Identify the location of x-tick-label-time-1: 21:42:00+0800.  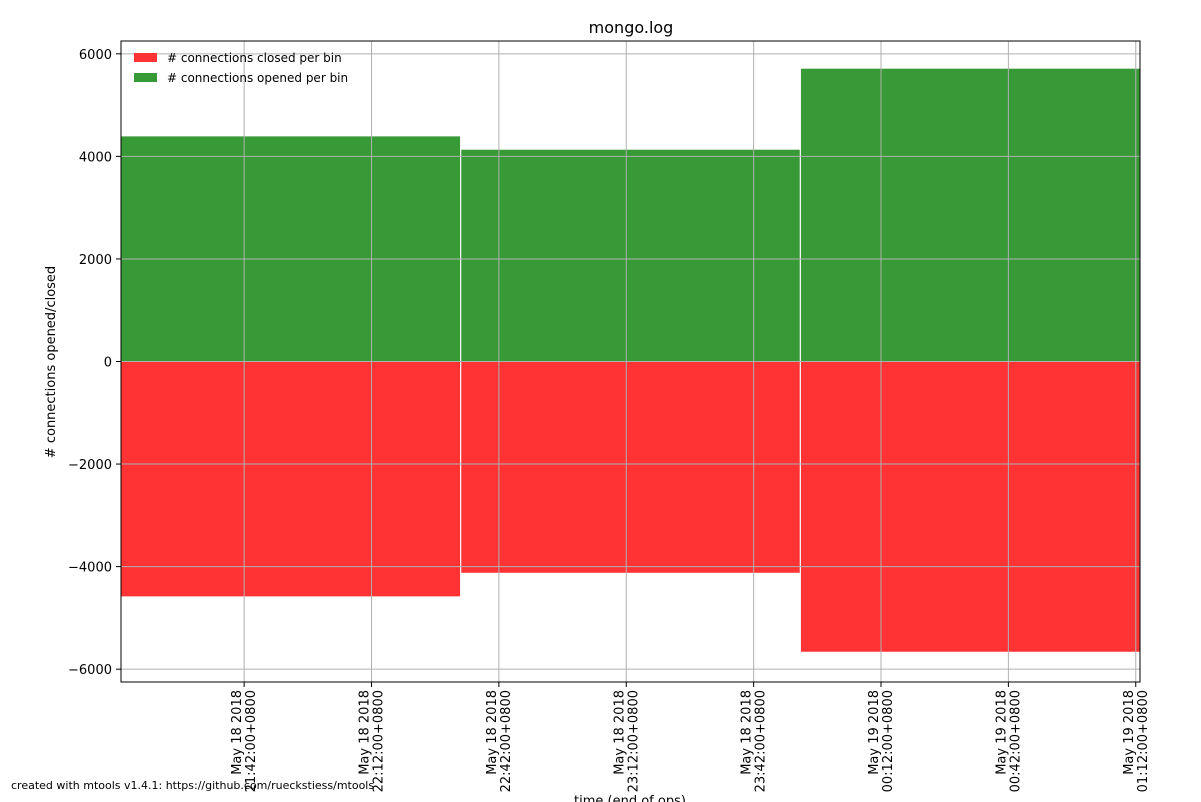
(251, 741).